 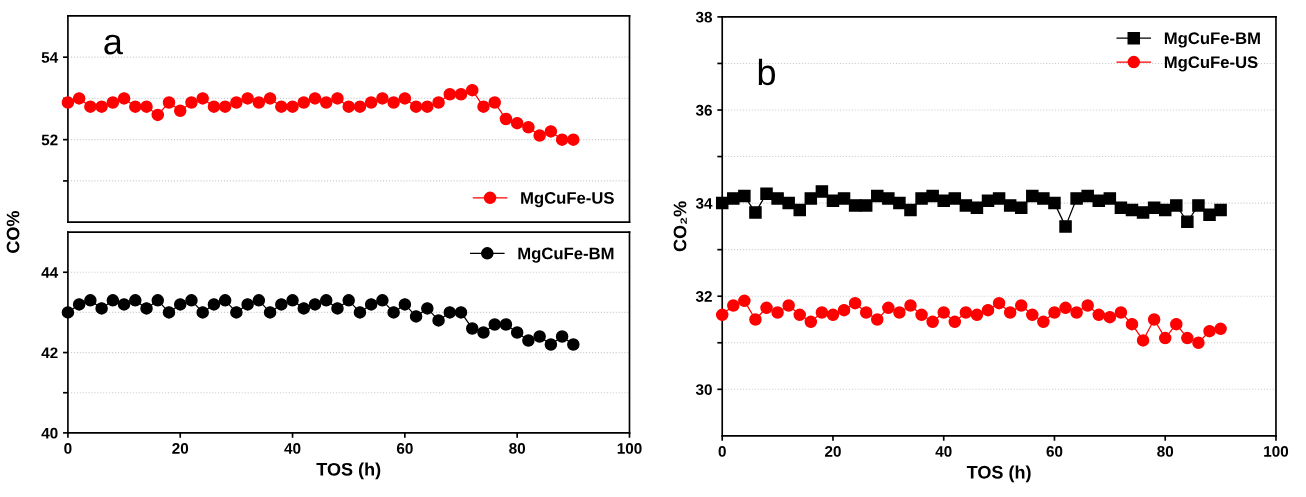 I want to click on legend-label: MgCuFe-US, so click(x=567, y=199).